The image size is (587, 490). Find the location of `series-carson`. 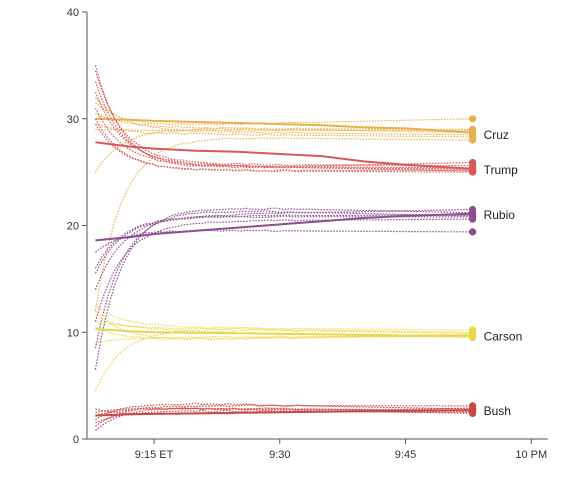

series-carson is located at coordinates (285, 348).